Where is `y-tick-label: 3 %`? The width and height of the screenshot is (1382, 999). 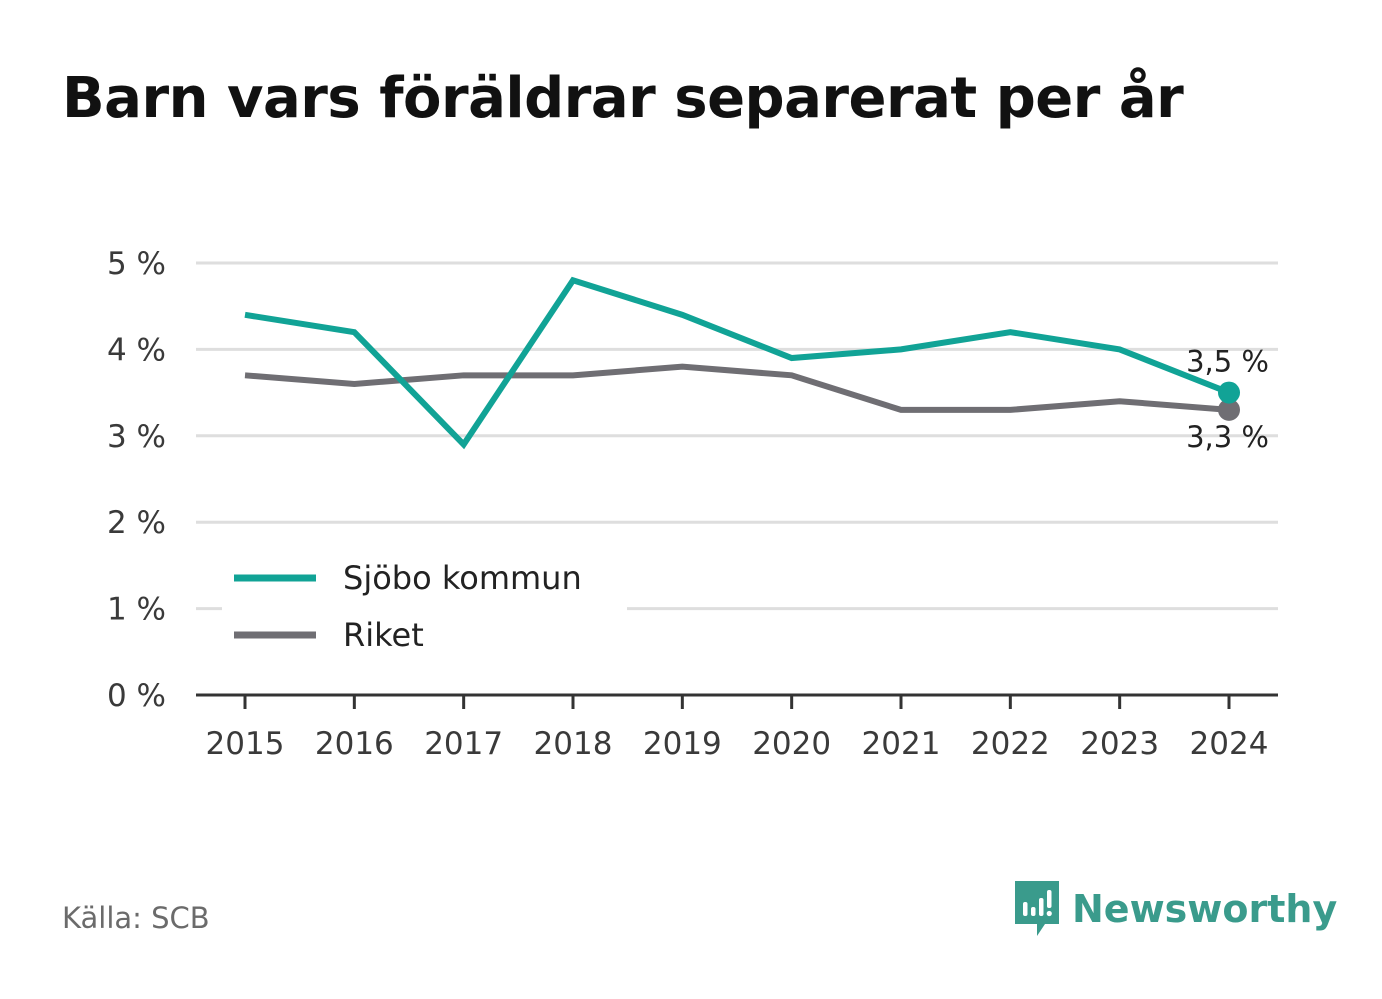 y-tick-label: 3 % is located at coordinates (136, 437).